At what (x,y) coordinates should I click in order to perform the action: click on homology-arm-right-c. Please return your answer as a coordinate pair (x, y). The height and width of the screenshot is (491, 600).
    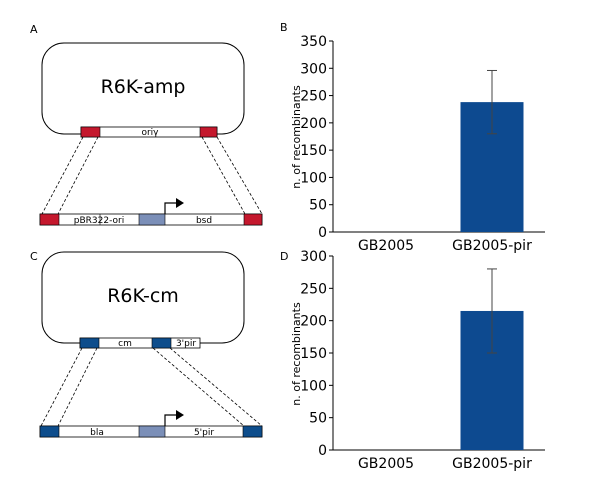
    Looking at the image, I should click on (161, 343).